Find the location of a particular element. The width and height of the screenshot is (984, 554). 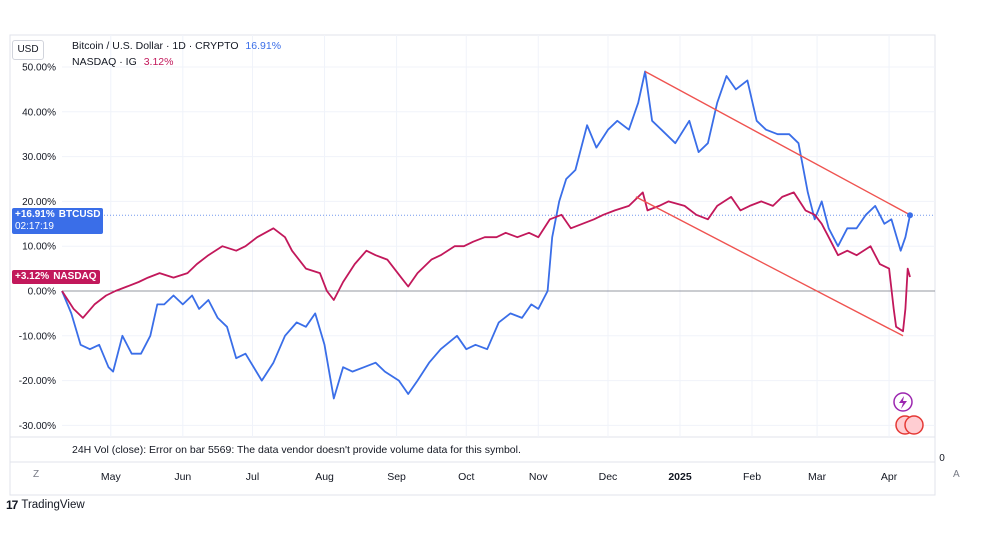

tradingview-logo-text: TradingView is located at coordinates (53, 505).